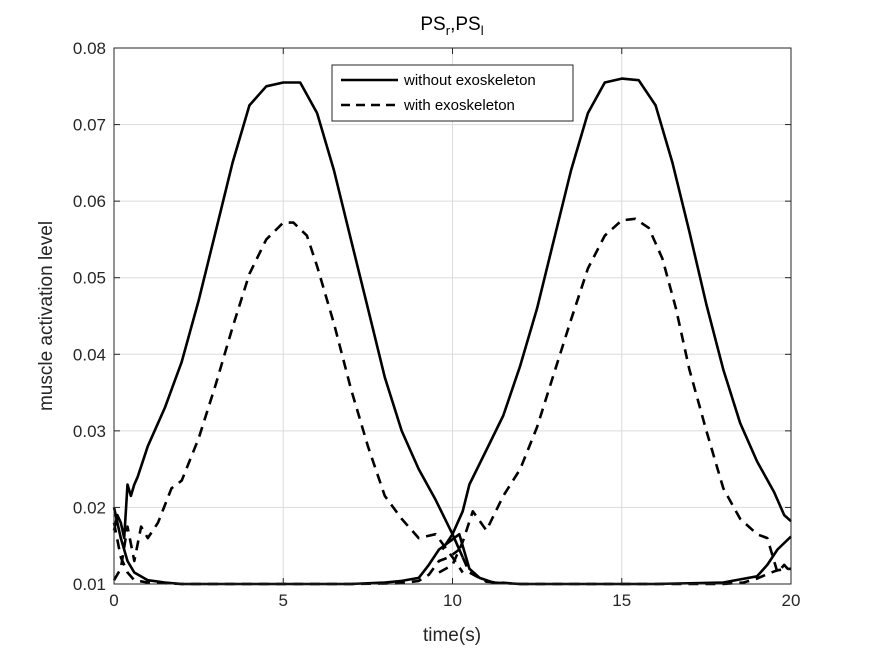 The height and width of the screenshot is (656, 875). Describe the element at coordinates (113, 600) in the screenshot. I see `x-tick-label: 0` at that location.